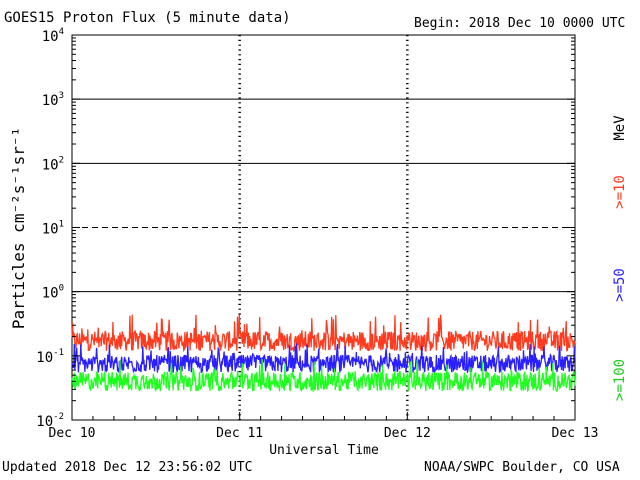 This screenshot has height=480, width=640. What do you see at coordinates (620, 380) in the screenshot?
I see `legend-ge100: >=100` at bounding box center [620, 380].